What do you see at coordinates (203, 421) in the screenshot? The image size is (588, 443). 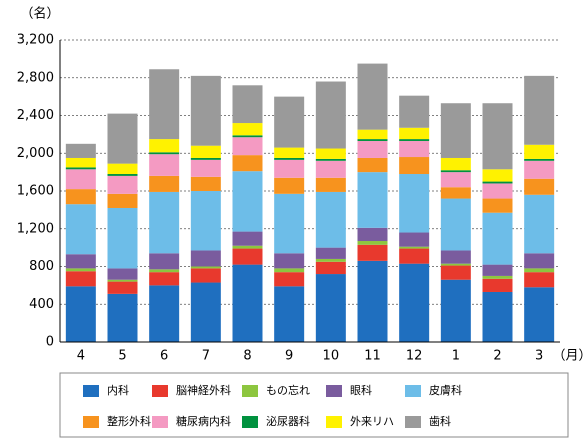 I see `legend-label: 糖尿病内科` at bounding box center [203, 421].